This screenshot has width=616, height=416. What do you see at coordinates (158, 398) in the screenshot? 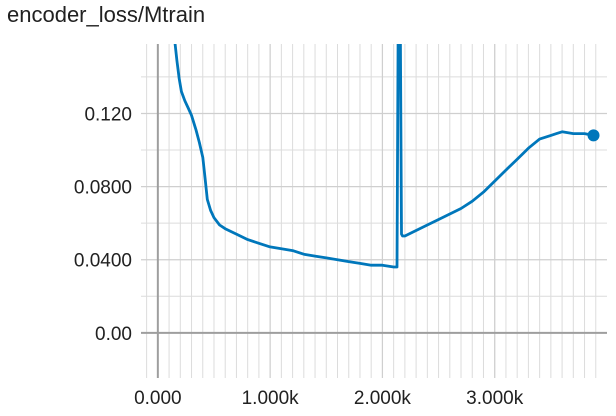
I see `x-tick-label: 0.000` at bounding box center [158, 398].